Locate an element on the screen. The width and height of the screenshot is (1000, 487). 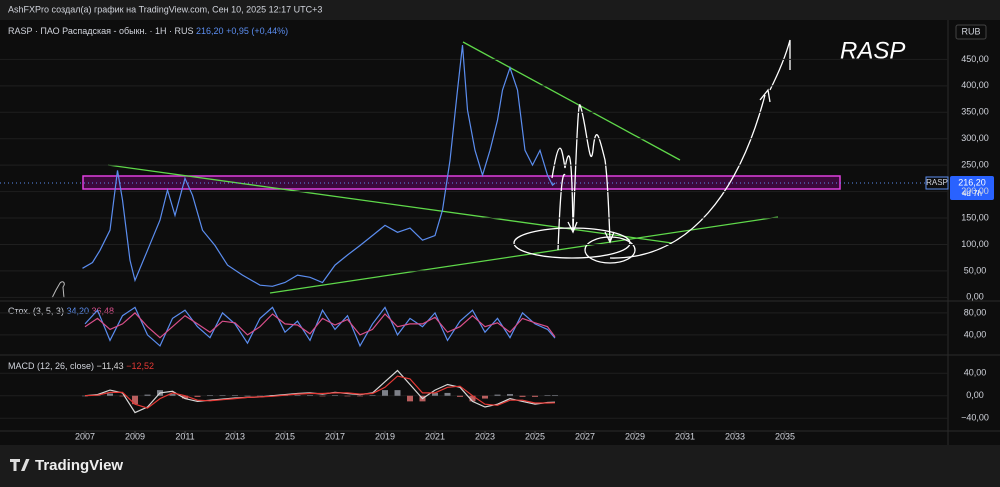
last-price: 216,20 is located at coordinates (210, 31).